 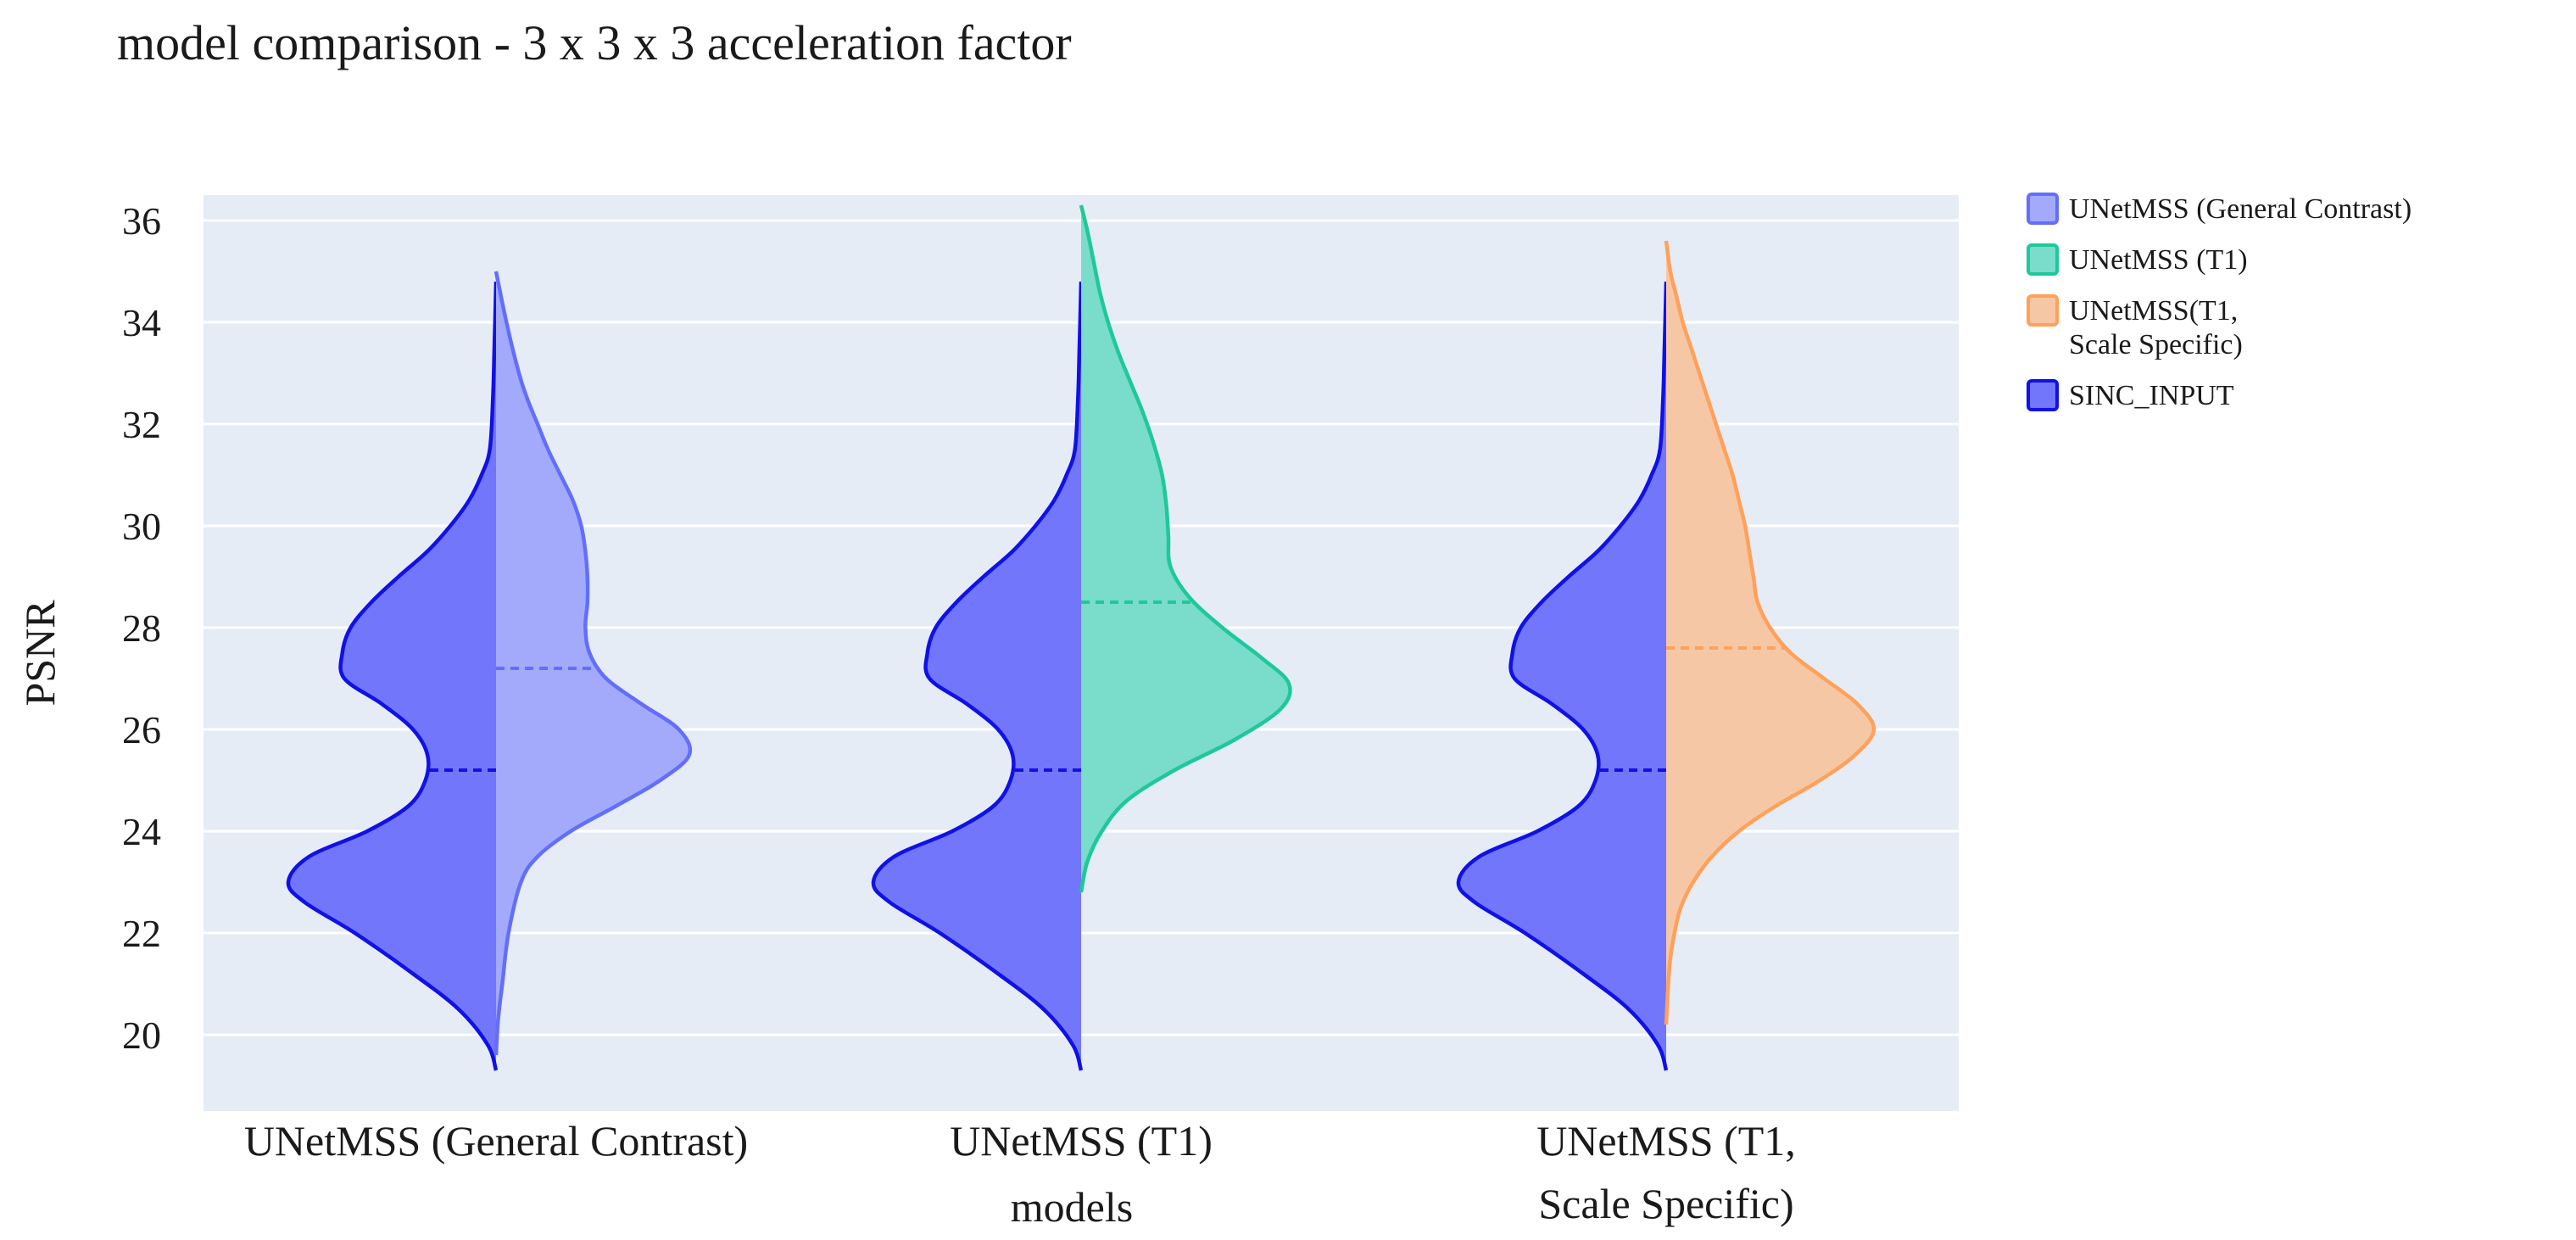 What do you see at coordinates (141, 322) in the screenshot?
I see `y-tick-label: 34` at bounding box center [141, 322].